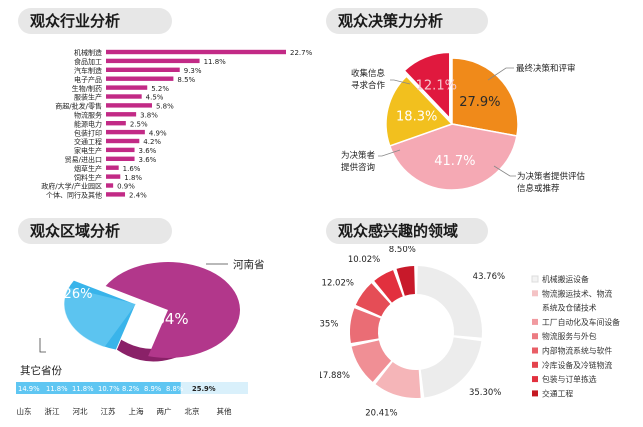  I want to click on bar-category-label: 家电生产, so click(88, 150).